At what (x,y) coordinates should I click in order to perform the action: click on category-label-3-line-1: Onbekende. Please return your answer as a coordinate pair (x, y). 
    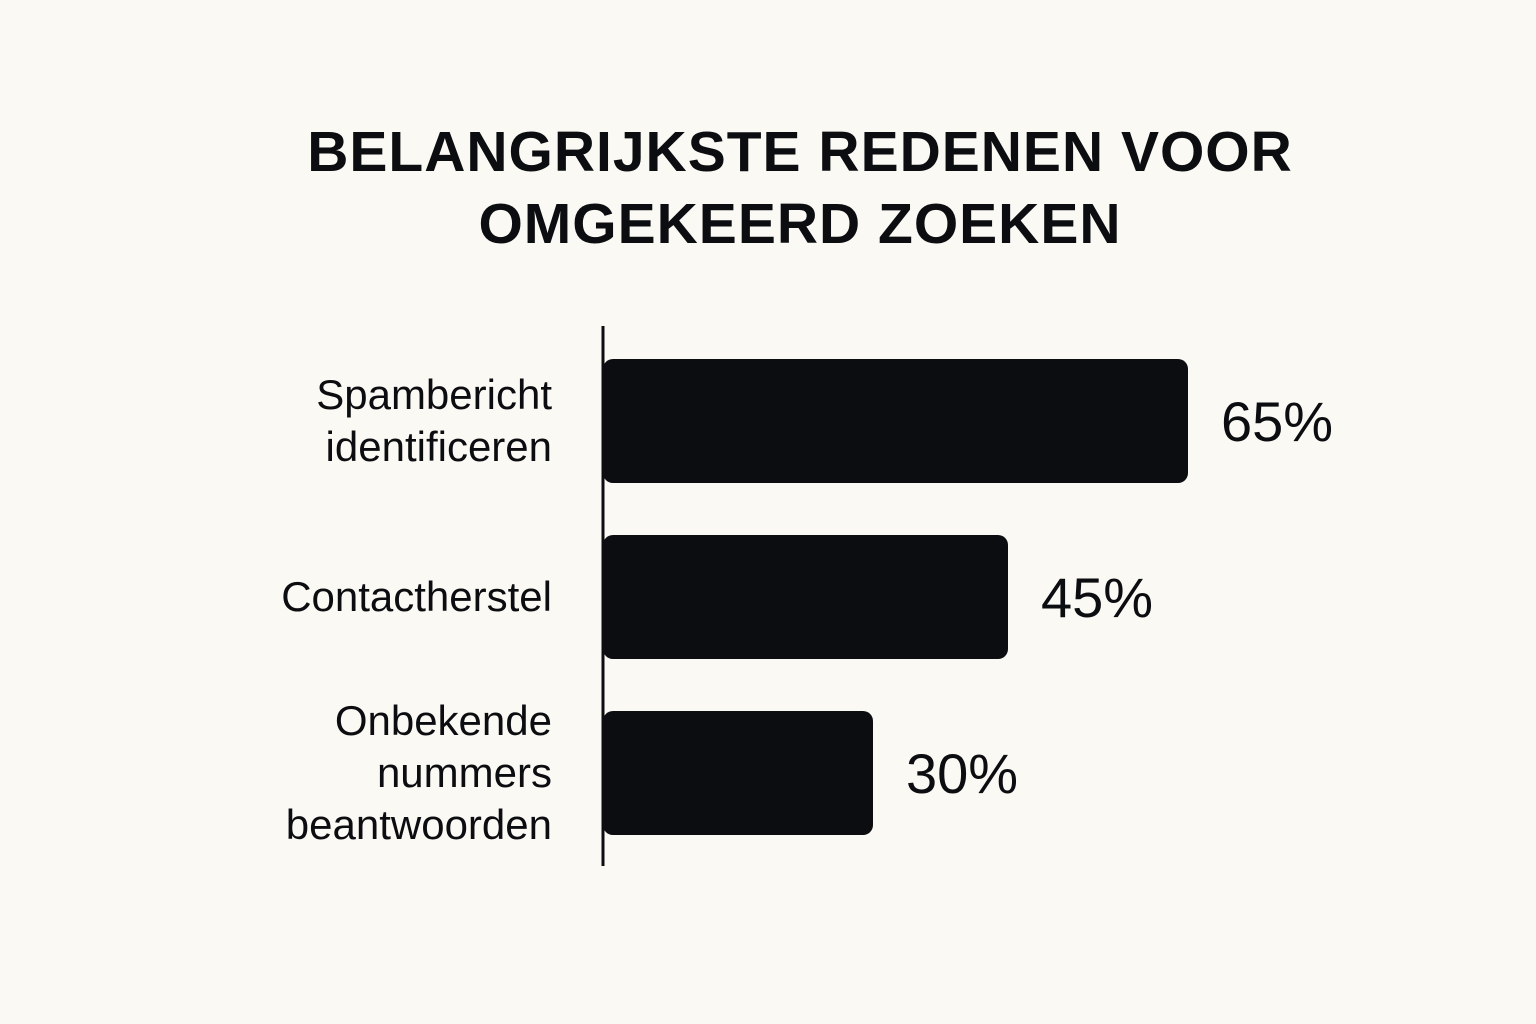
    Looking at the image, I should click on (443, 720).